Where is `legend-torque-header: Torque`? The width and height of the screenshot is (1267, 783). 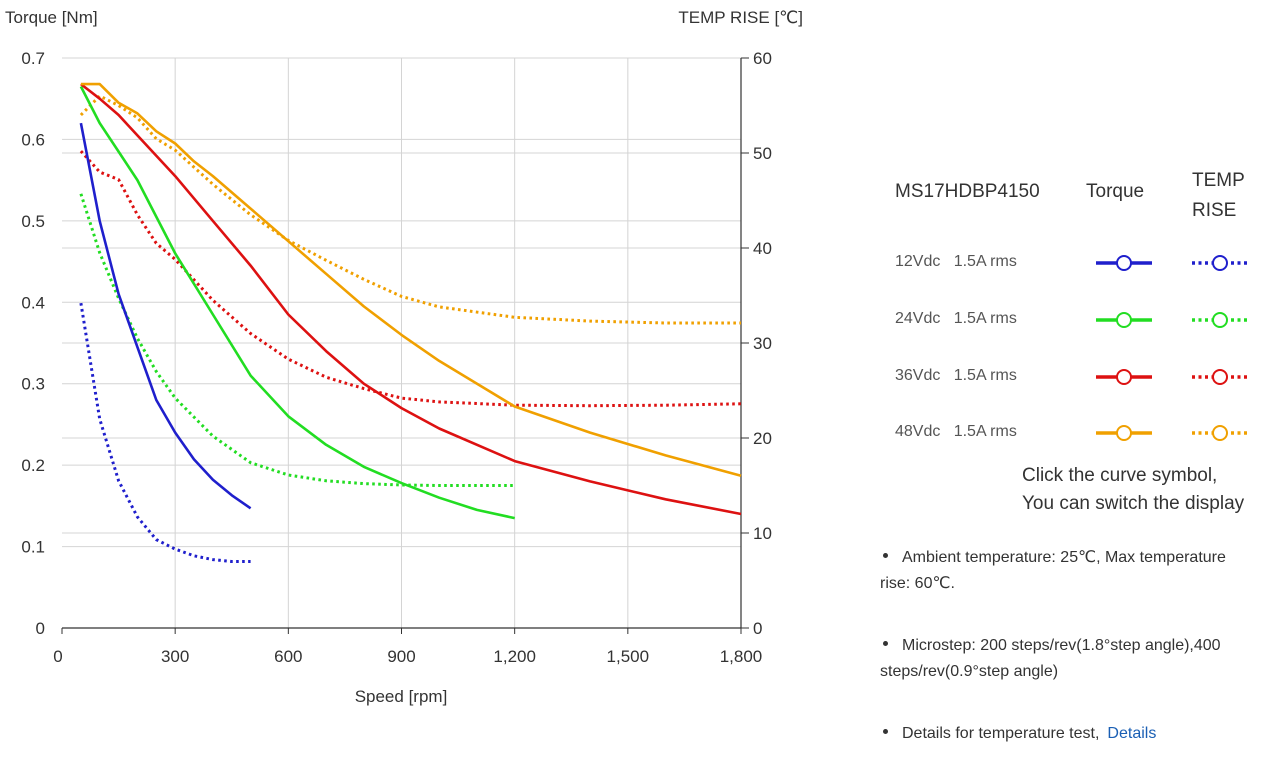 legend-torque-header: Torque is located at coordinates (1115, 191).